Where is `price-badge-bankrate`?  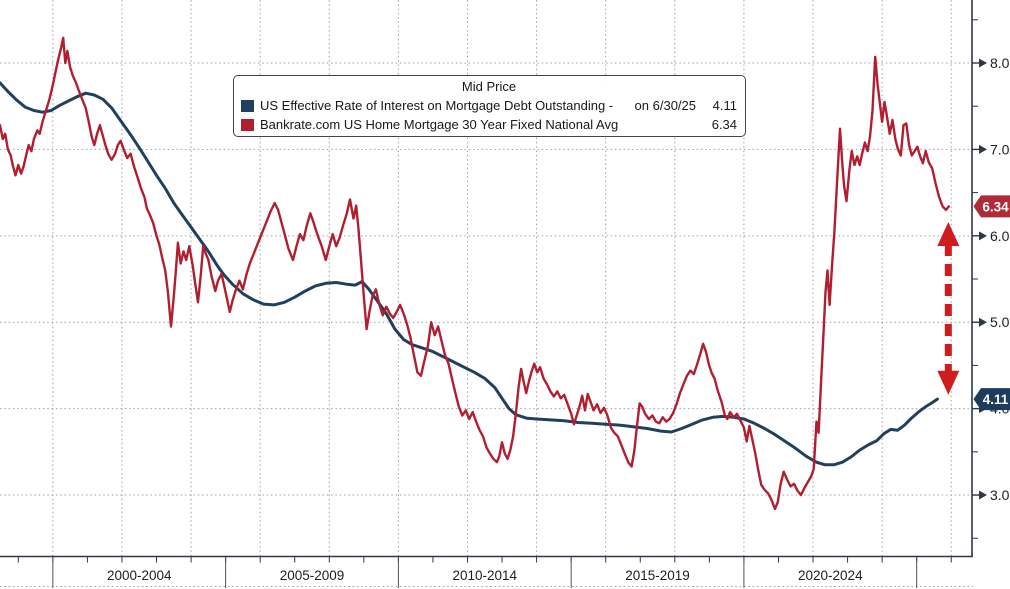 price-badge-bankrate is located at coordinates (991, 206).